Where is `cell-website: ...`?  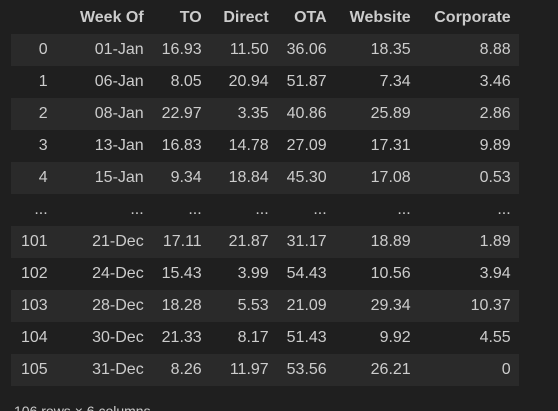
cell-website: ... is located at coordinates (404, 209).